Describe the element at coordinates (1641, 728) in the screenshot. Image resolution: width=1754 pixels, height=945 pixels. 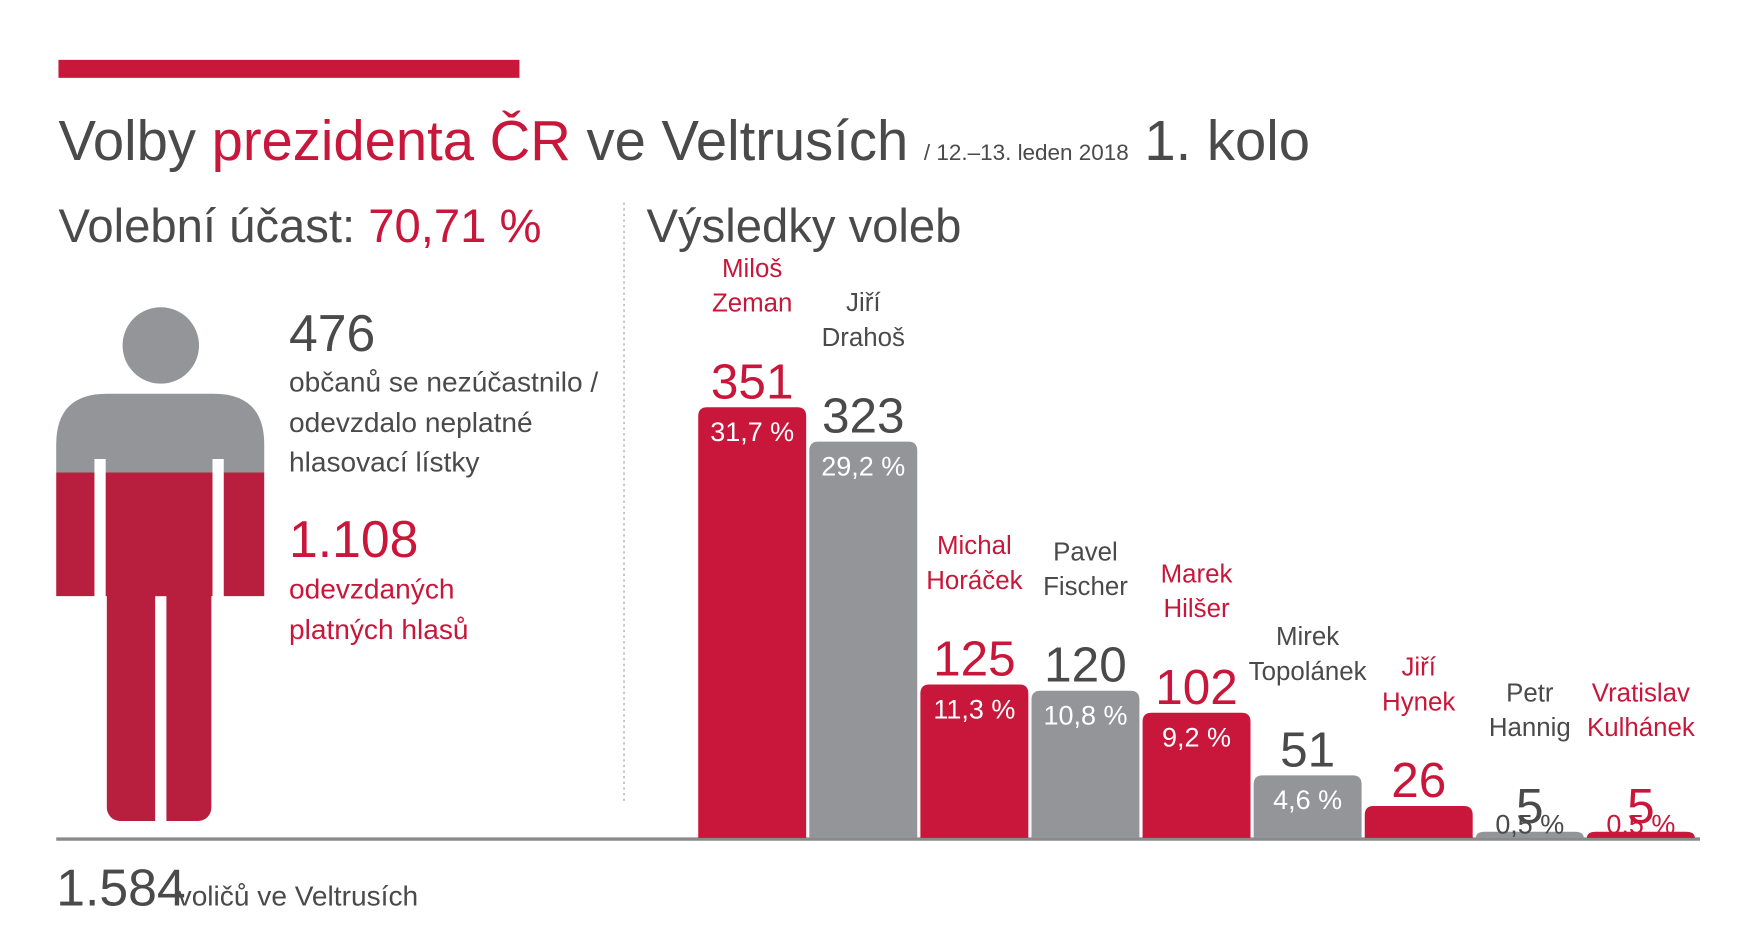
I see `category-line: Kulhánek` at that location.